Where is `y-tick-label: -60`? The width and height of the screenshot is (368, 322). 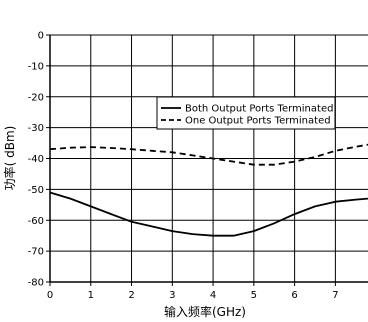 y-tick-label: -60 is located at coordinates (36, 221).